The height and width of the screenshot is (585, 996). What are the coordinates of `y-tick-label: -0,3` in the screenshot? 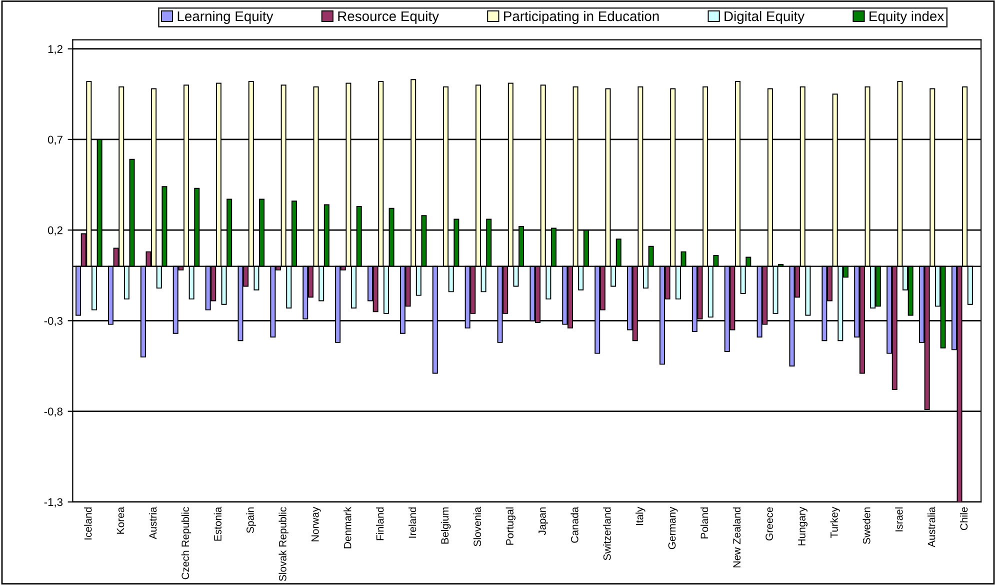 It's located at (53, 321).